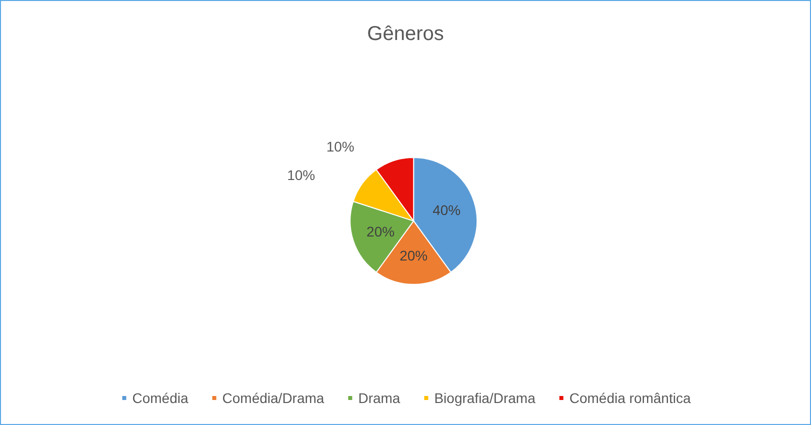  I want to click on legend-label: Comédia, so click(160, 398).